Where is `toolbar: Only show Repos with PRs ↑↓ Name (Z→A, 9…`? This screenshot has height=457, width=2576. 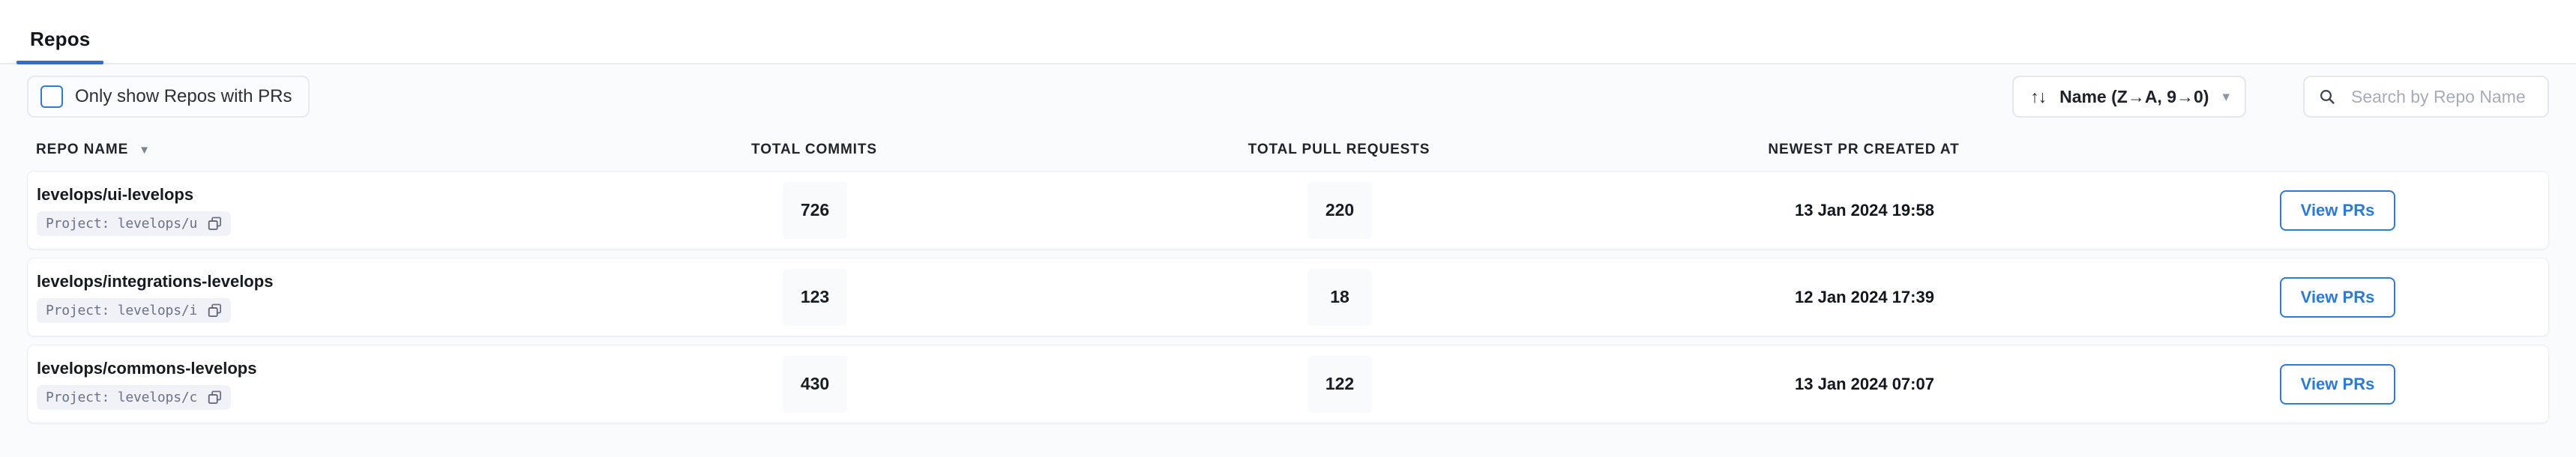 toolbar: Only show Repos with PRs ↑↓ Name (Z→A, 9… is located at coordinates (1288, 97).